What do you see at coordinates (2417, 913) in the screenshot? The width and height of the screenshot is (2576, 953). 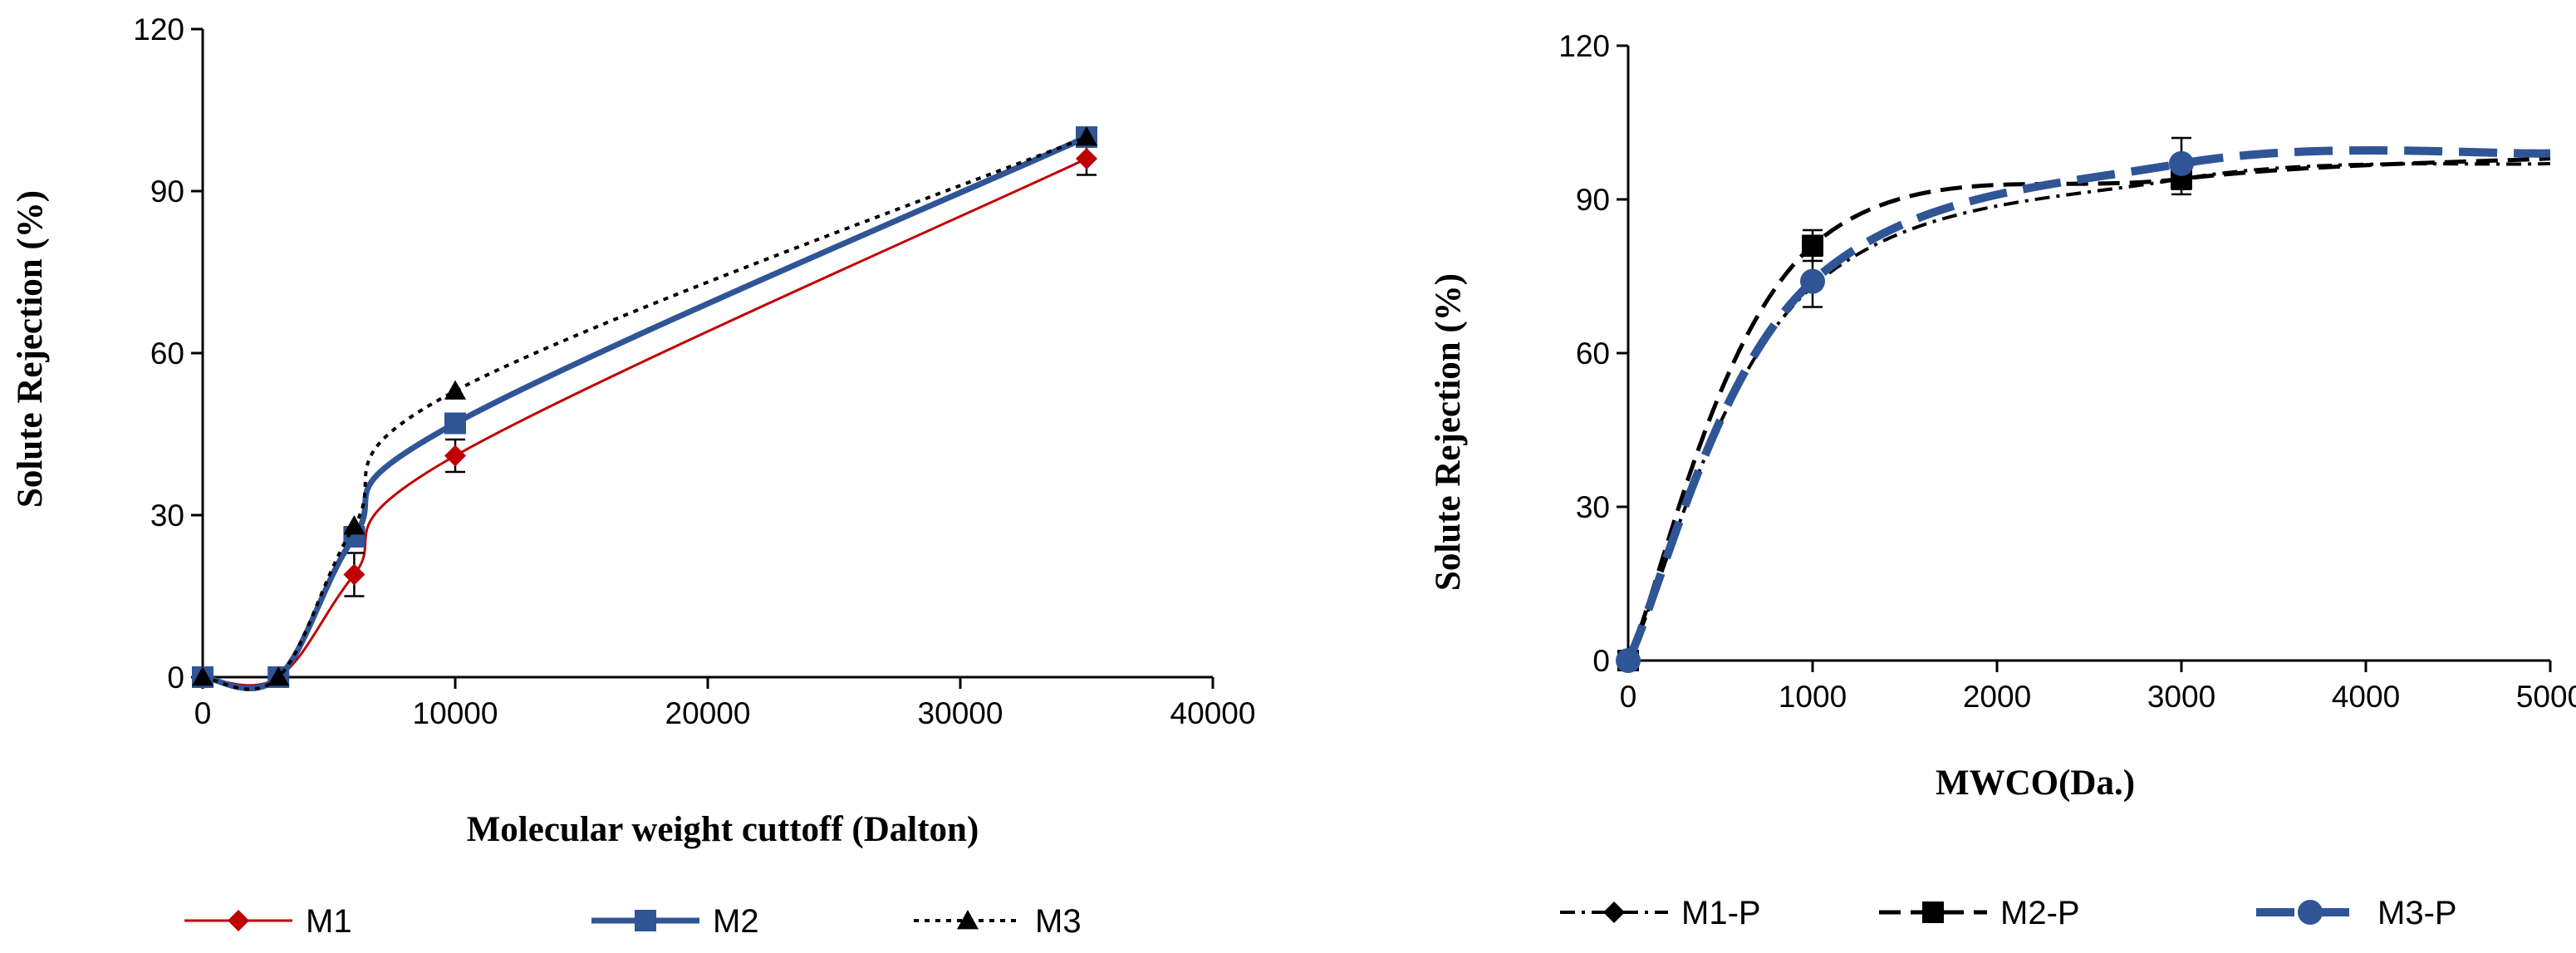 I see `right-legend-label-m3-p: M3-P` at bounding box center [2417, 913].